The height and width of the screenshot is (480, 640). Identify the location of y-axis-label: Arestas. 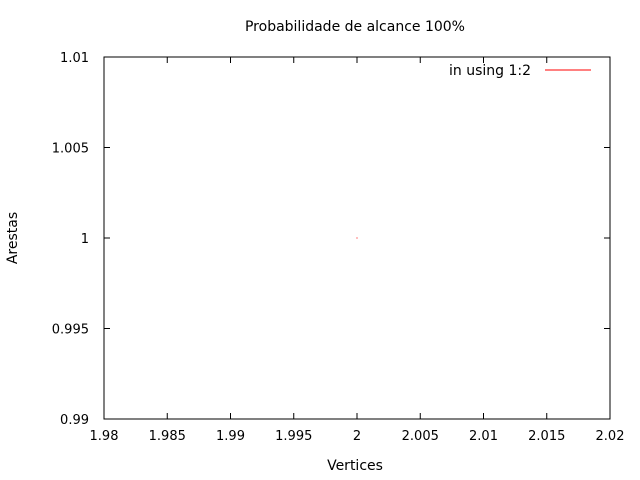
(13, 238).